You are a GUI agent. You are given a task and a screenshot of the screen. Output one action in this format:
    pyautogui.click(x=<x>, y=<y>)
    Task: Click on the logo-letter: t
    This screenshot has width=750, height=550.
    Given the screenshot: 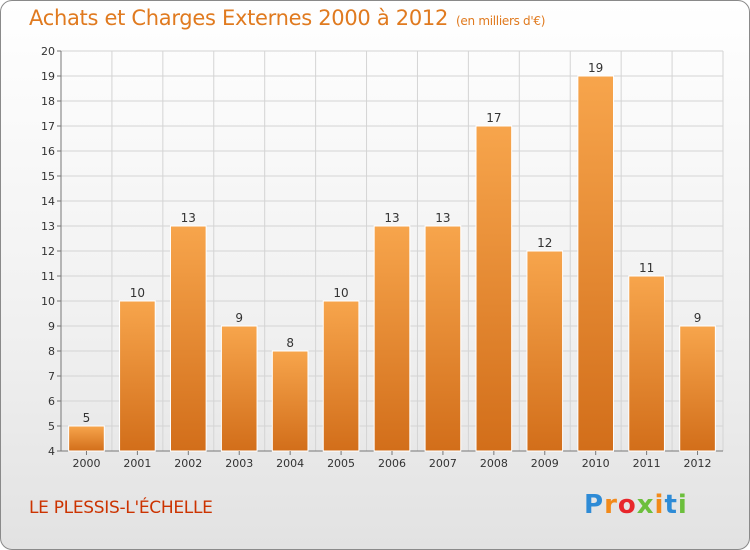 What is the action you would take?
    pyautogui.click(x=671, y=505)
    